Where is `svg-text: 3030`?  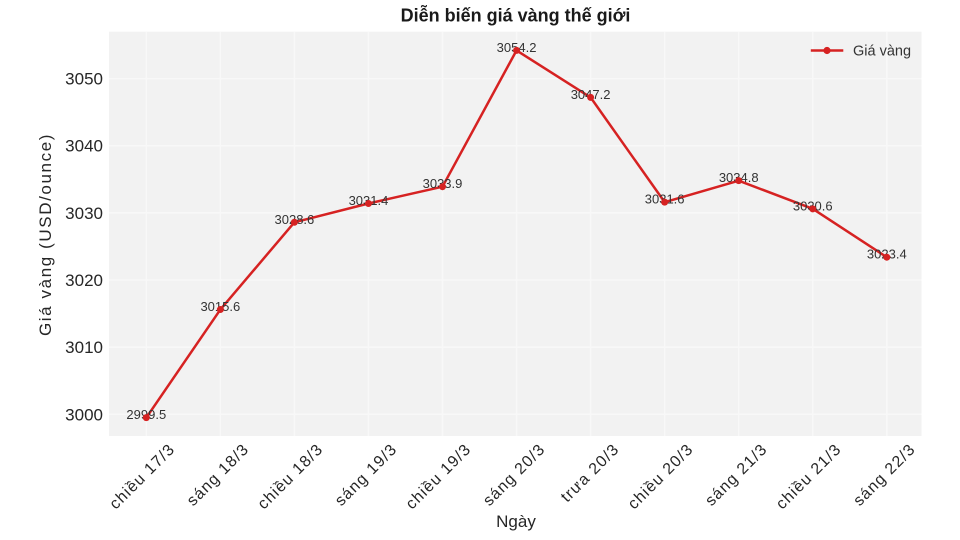 svg-text: 3030 is located at coordinates (84, 213).